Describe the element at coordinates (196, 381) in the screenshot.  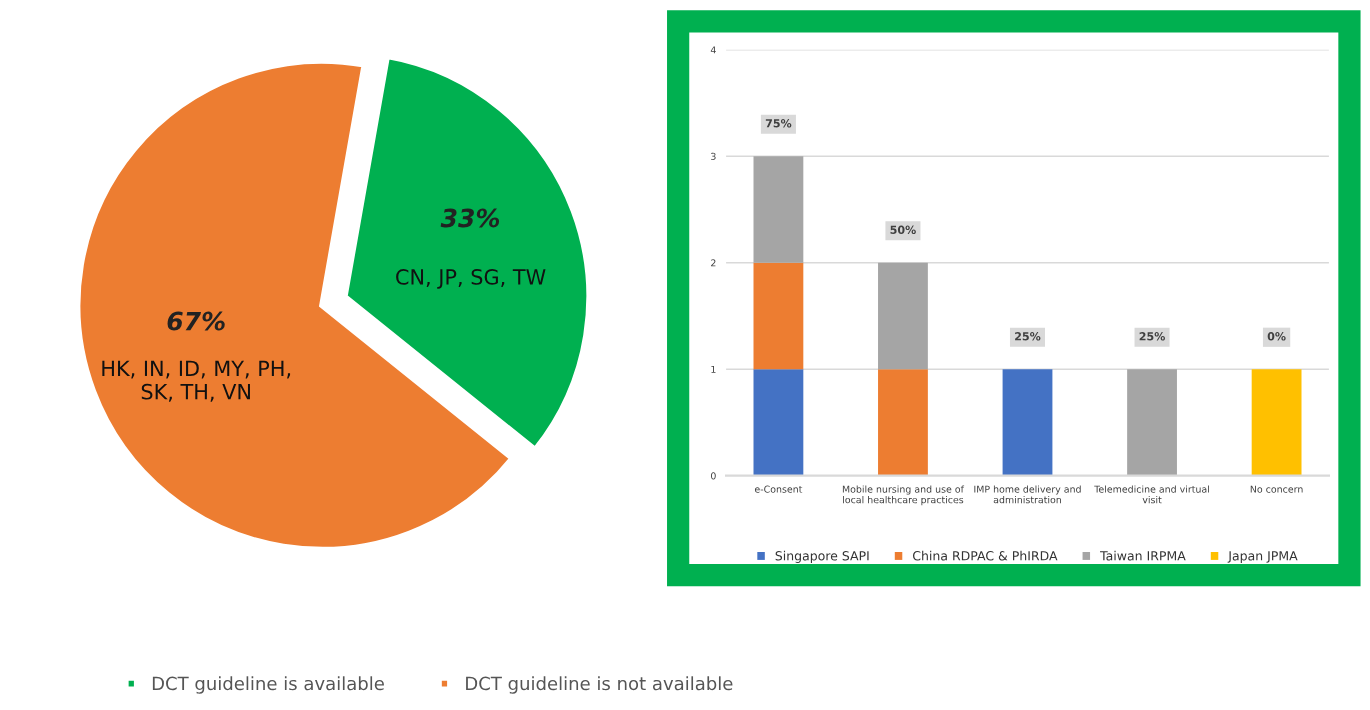
I see `text: HK, IN, ID, MY, PH, SK, TH, VN` at that location.